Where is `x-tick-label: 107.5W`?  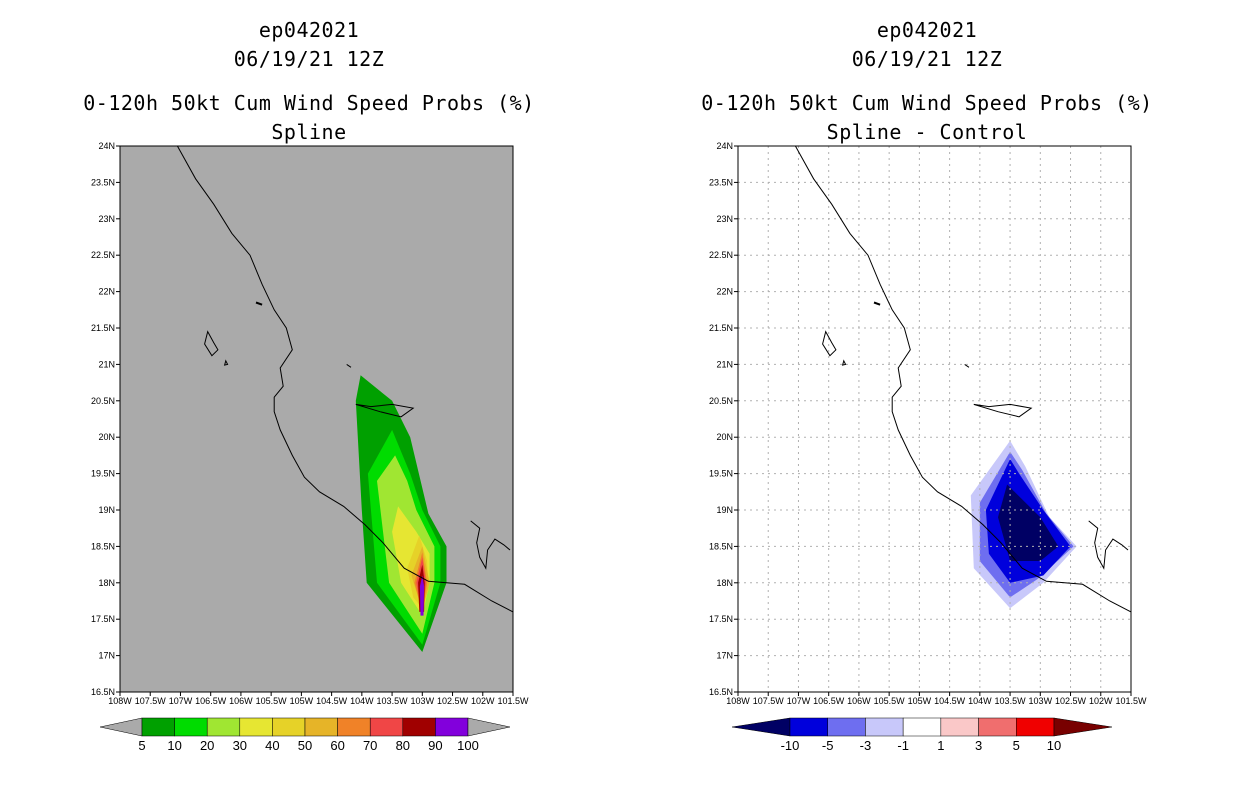
x-tick-label: 107.5W is located at coordinates (151, 701).